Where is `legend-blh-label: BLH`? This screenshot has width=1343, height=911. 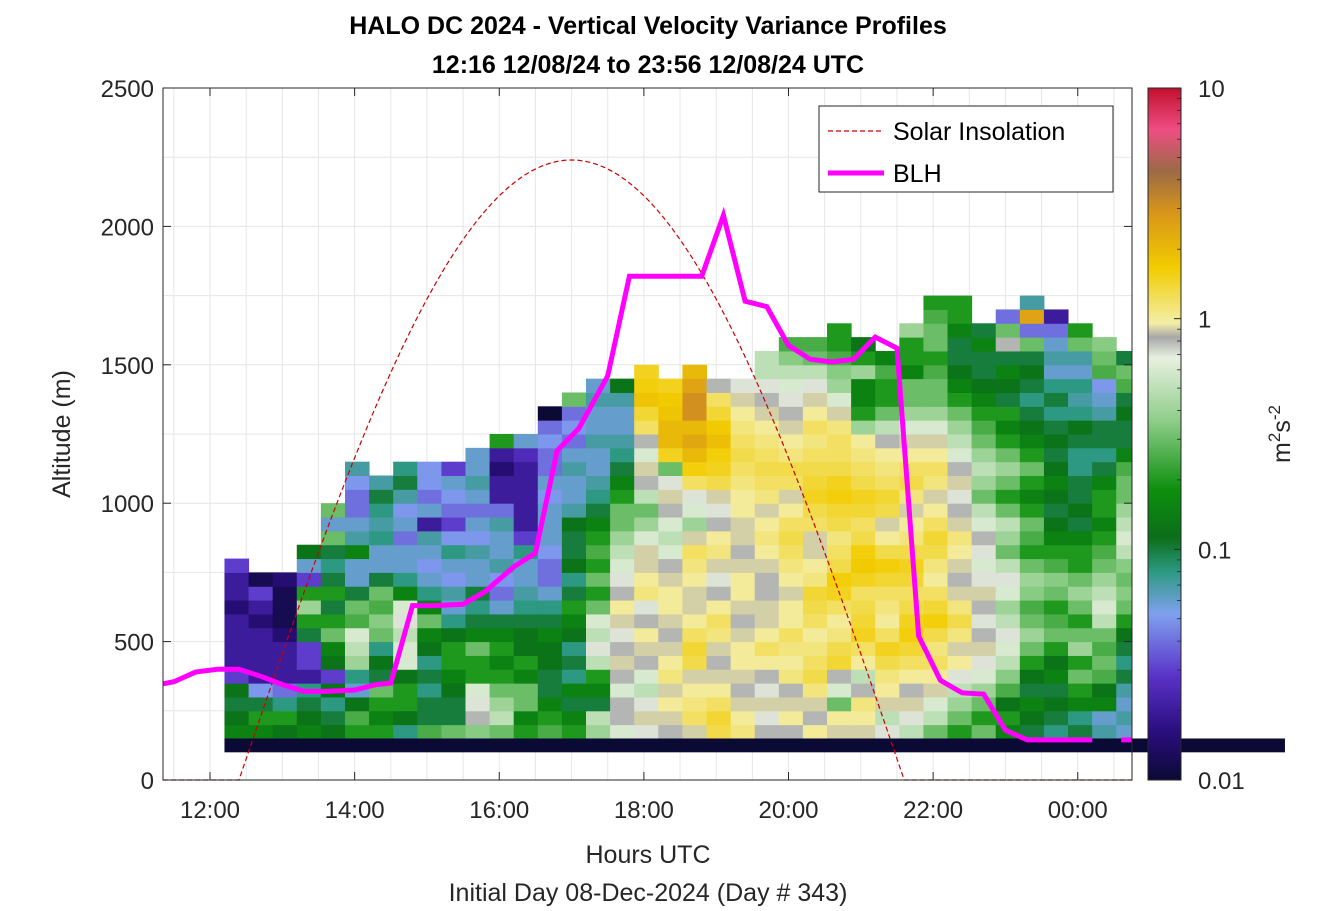
legend-blh-label: BLH is located at coordinates (917, 174).